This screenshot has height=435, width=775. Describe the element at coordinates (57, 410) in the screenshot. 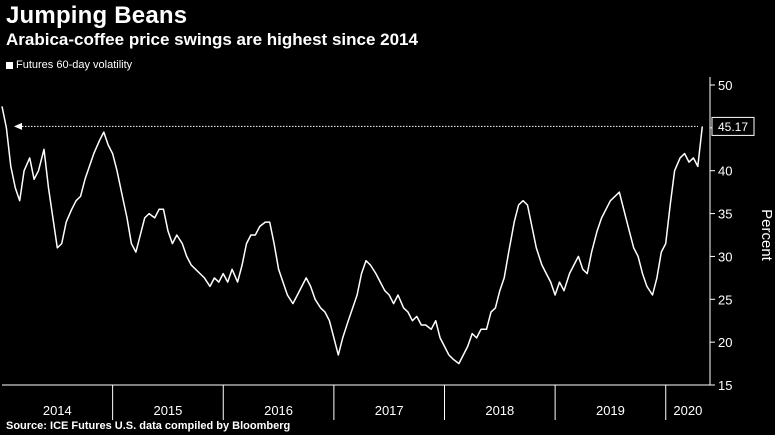

I see `x-tick-label: 2014` at that location.